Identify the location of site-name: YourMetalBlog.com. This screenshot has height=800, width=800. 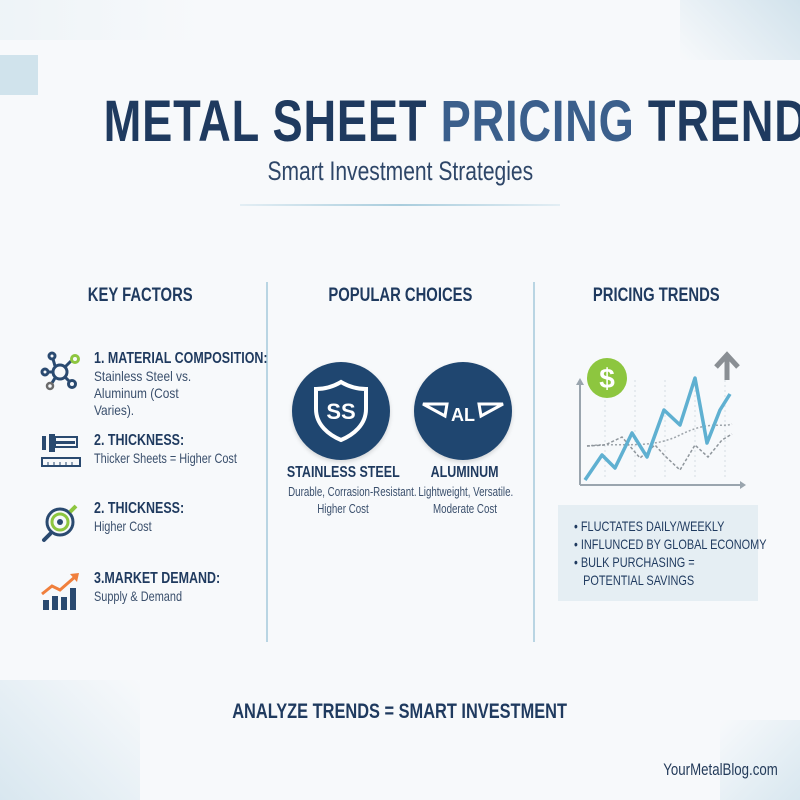
(720, 769).